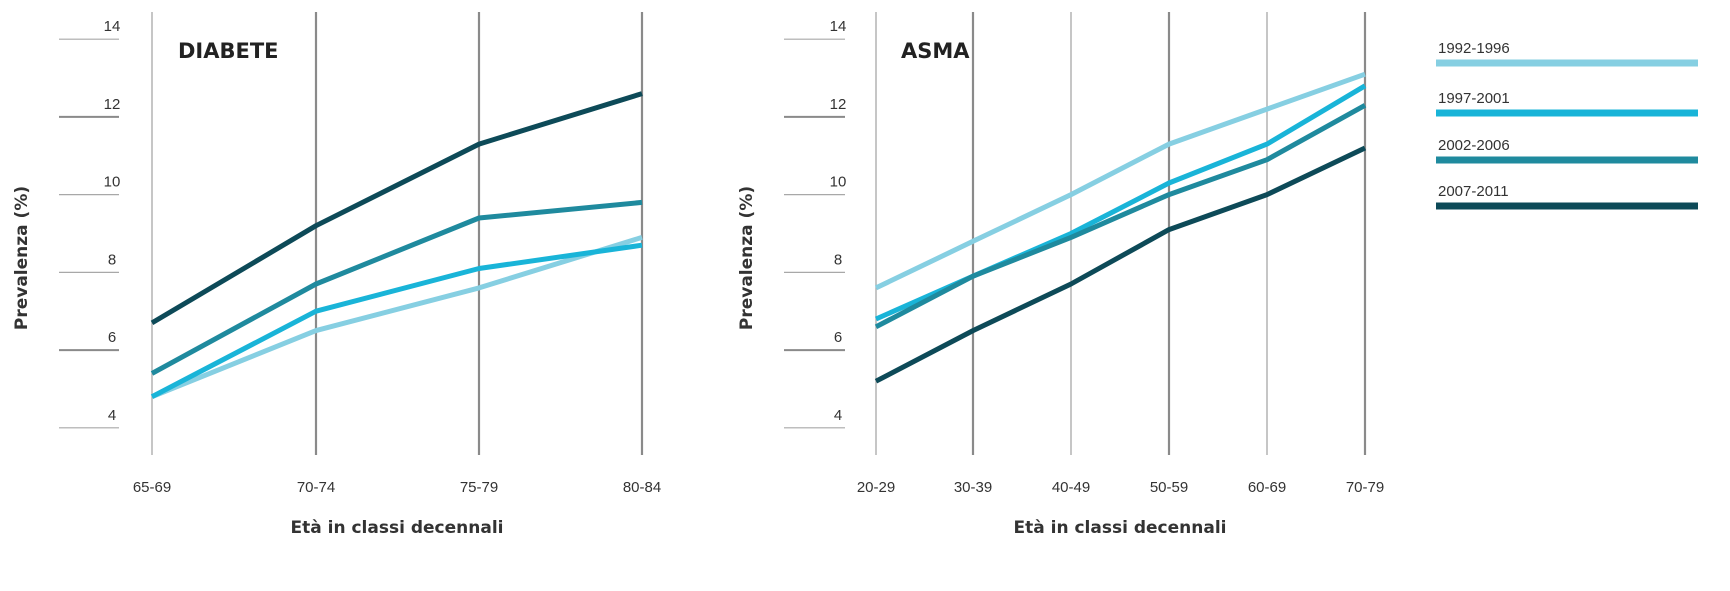 The image size is (1730, 591). I want to click on x-tick-label: 75-79, so click(479, 487).